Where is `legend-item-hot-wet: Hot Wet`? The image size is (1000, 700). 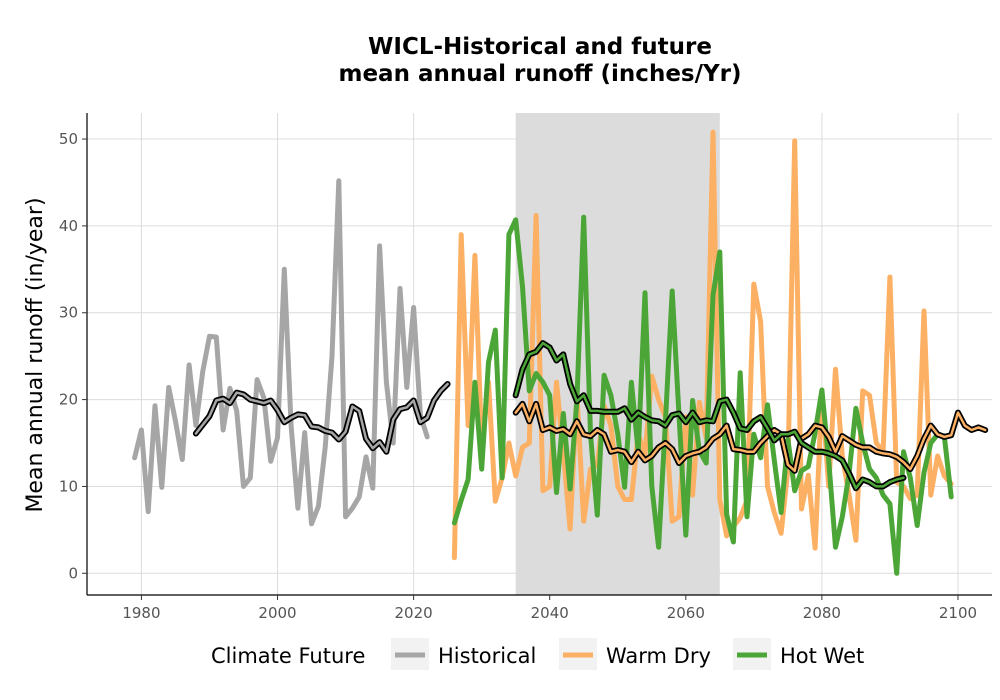 legend-item-hot-wet: Hot Wet is located at coordinates (798, 654).